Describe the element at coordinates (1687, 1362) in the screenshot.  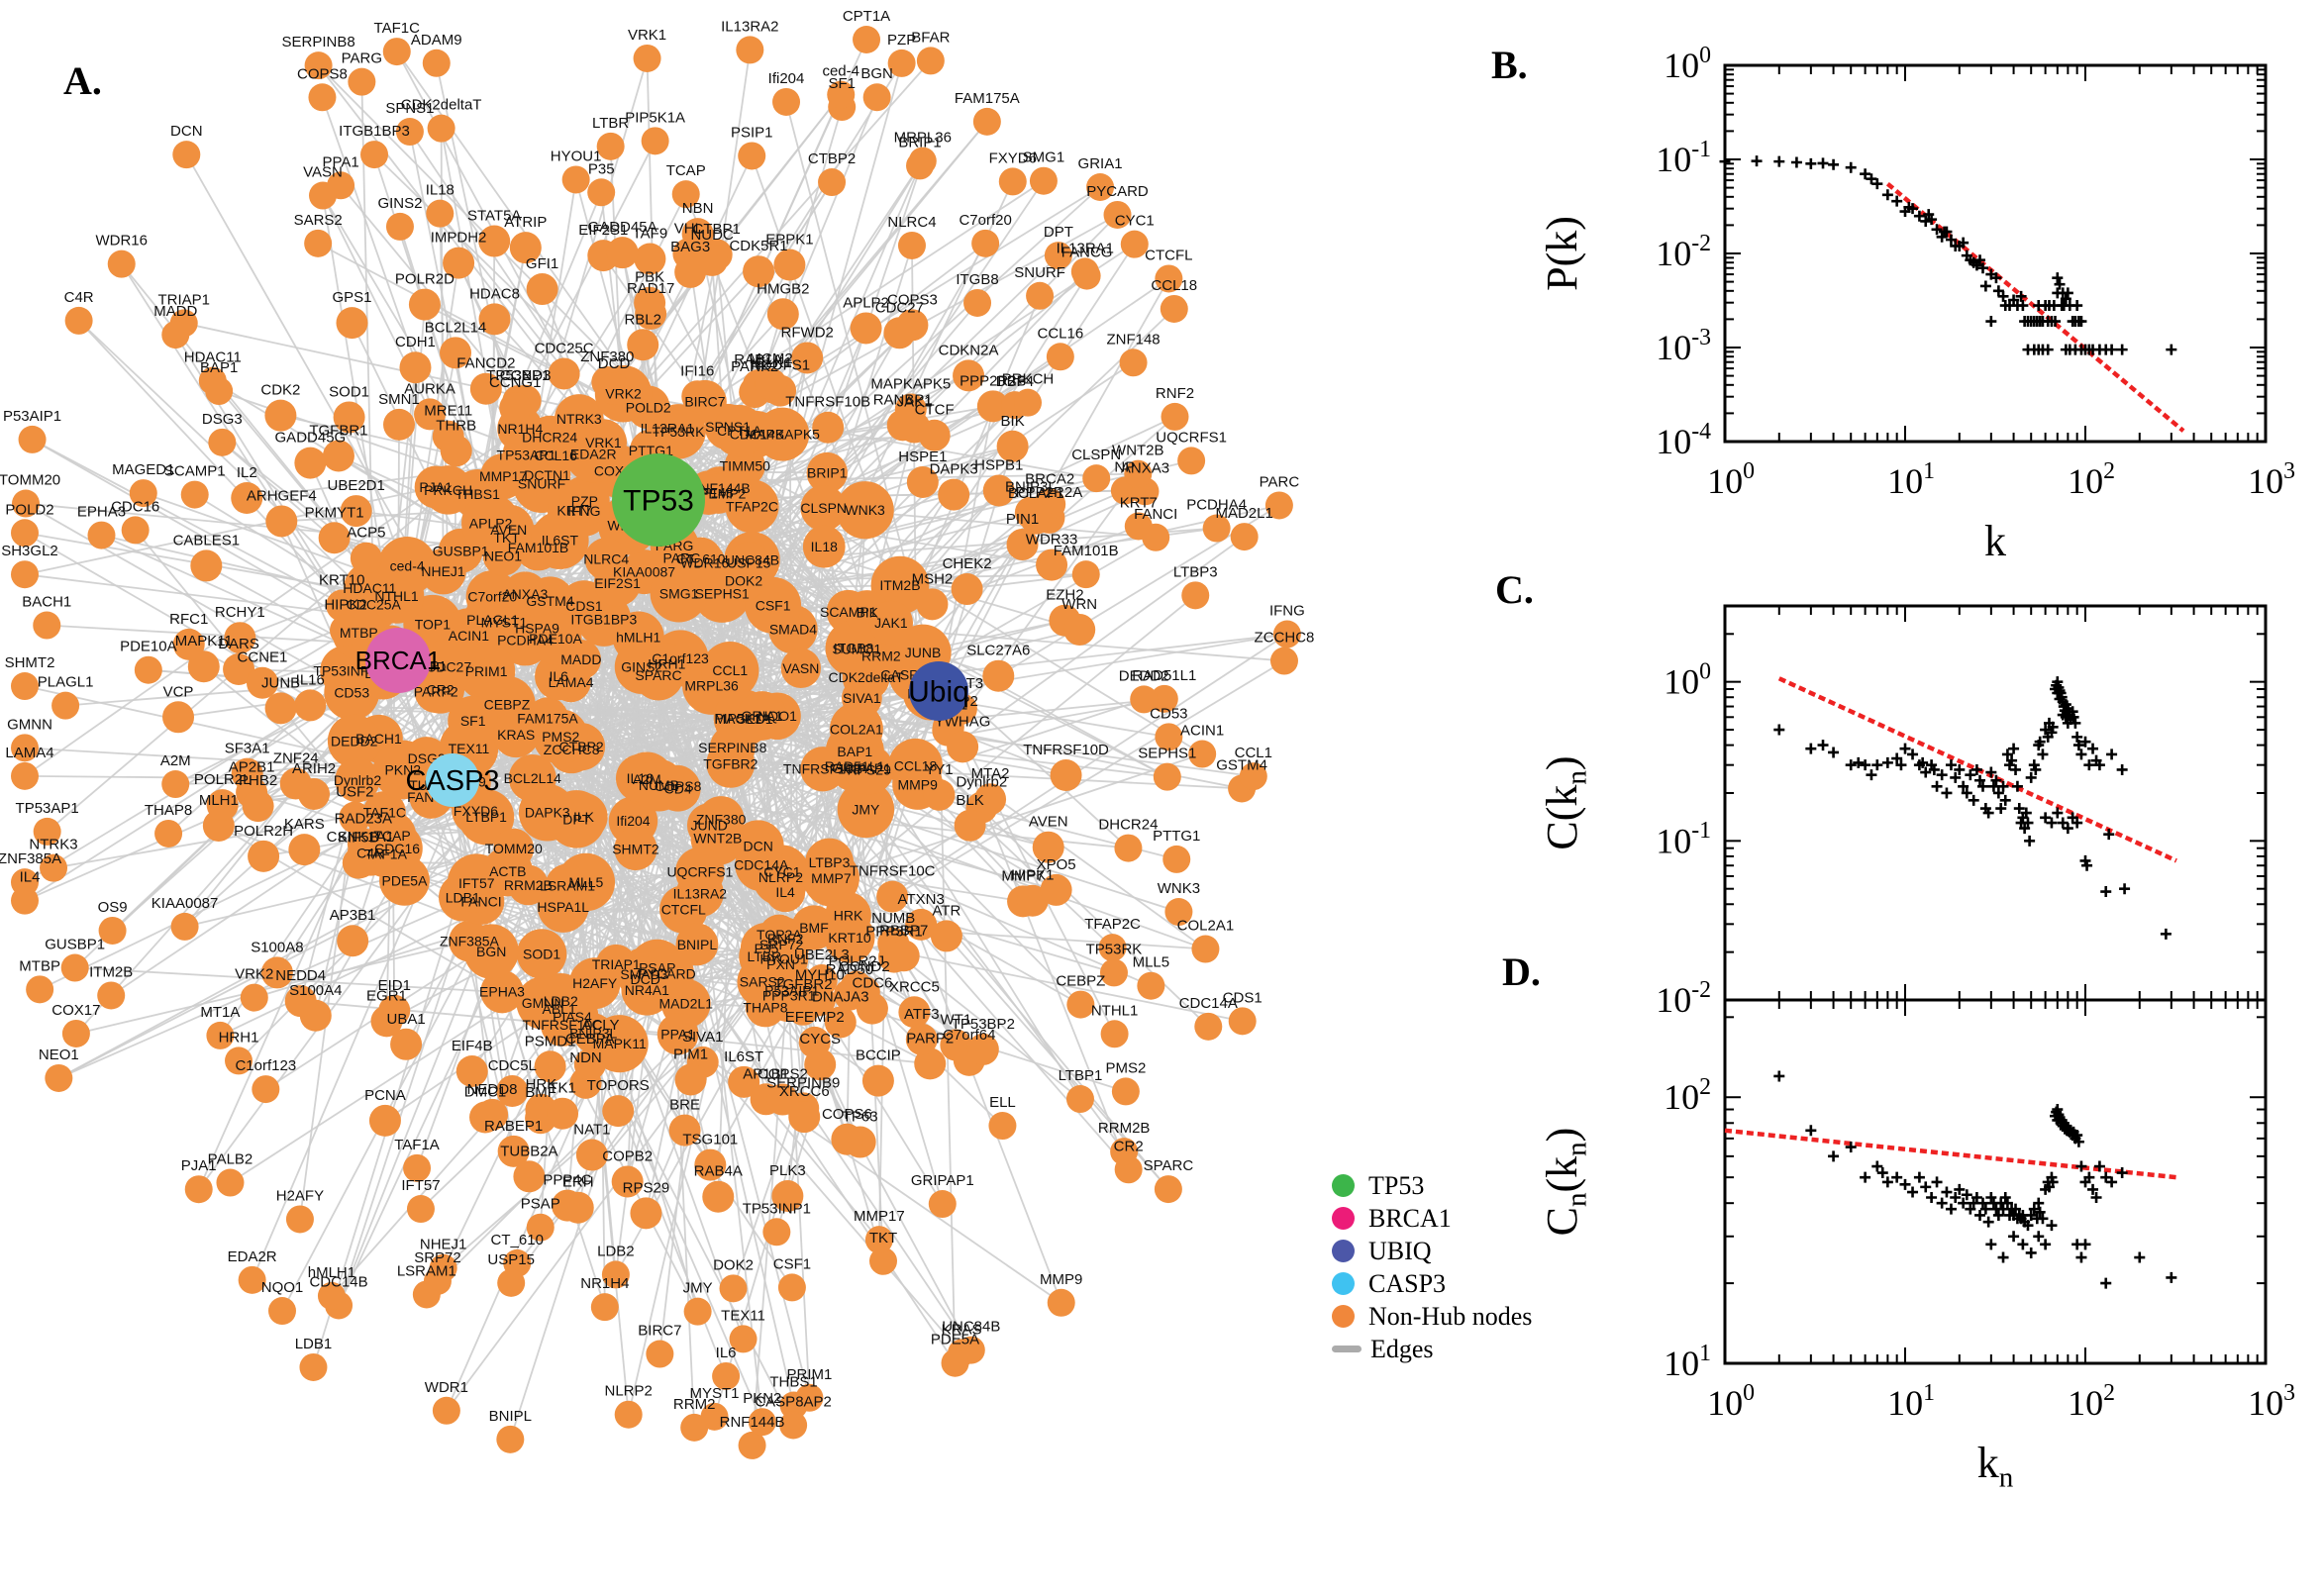
I see `y-tick-label: 10¹` at that location.